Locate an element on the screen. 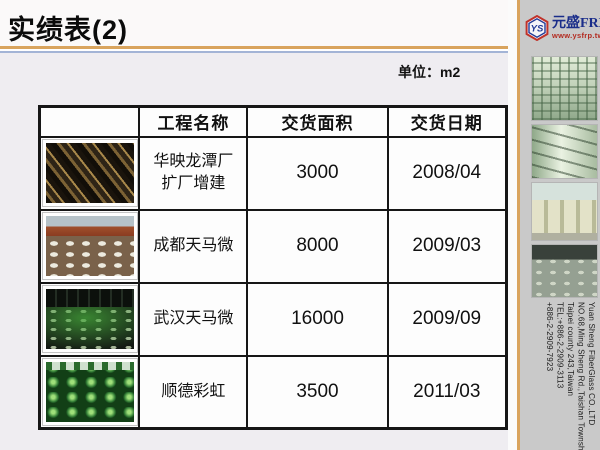 This screenshot has width=600, height=450. divider-blue-line is located at coordinates (254, 52).